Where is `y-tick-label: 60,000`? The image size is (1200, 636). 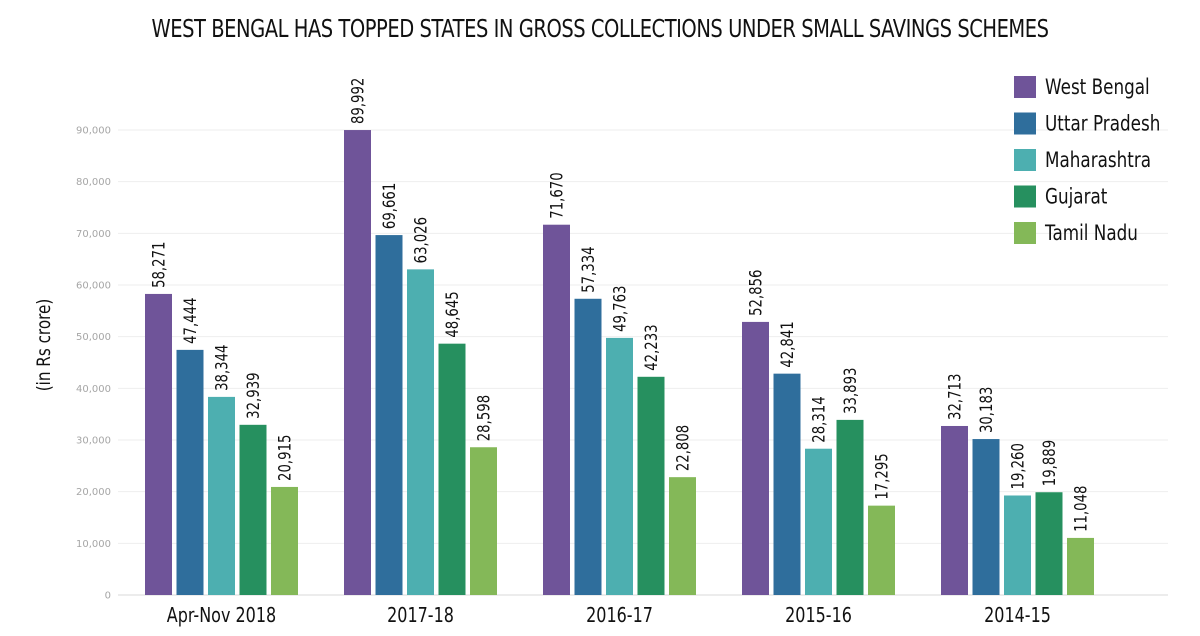
y-tick-label: 60,000 is located at coordinates (93, 286).